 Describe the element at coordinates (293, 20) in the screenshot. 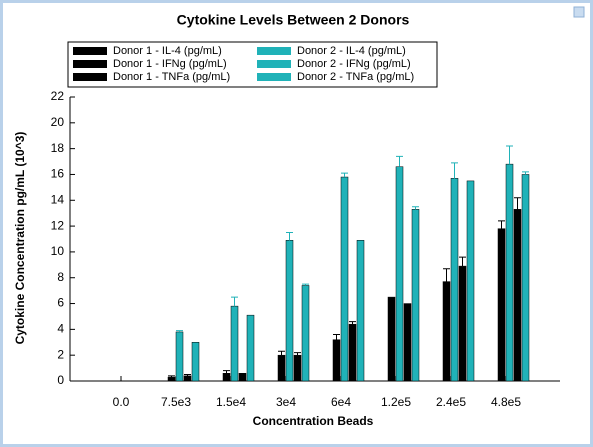

I see `chart-title: Cytokine Levels Between 2 Donors` at that location.